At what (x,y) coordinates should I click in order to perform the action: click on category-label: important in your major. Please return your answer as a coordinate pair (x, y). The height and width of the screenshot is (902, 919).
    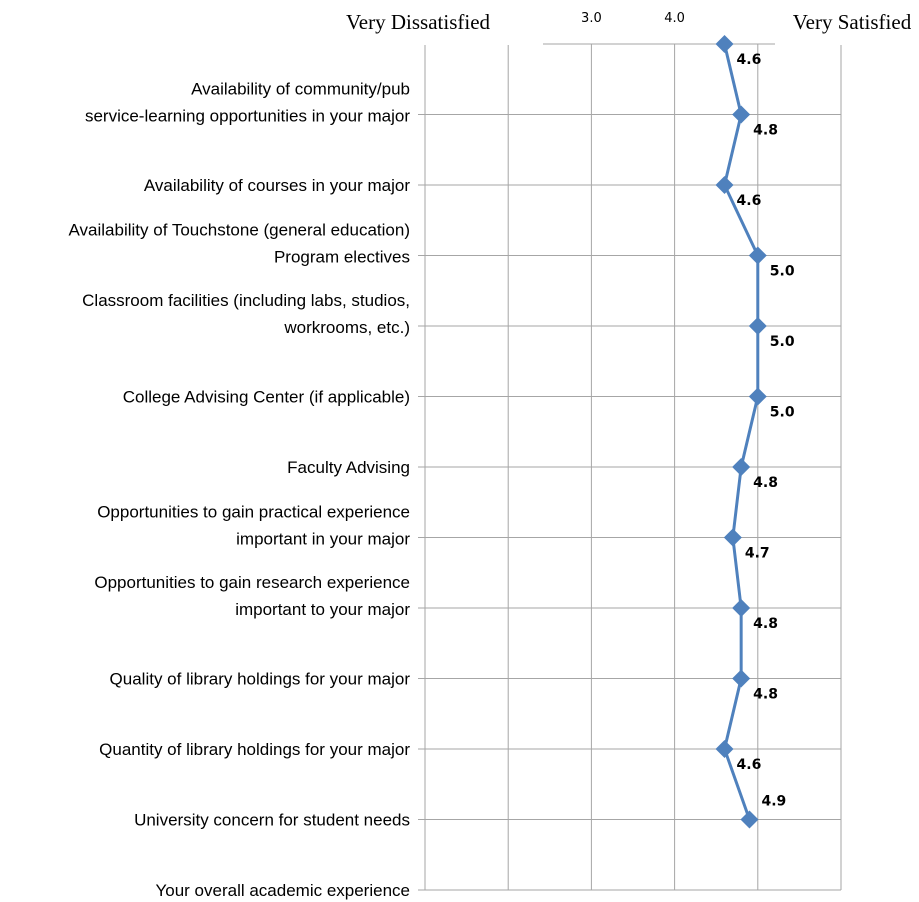
    Looking at the image, I should click on (323, 539).